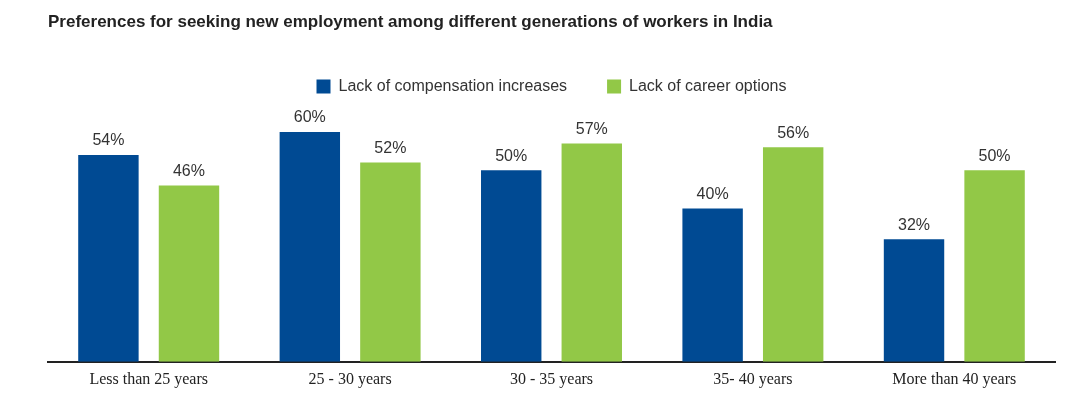  I want to click on data-label: 60%, so click(309, 117).